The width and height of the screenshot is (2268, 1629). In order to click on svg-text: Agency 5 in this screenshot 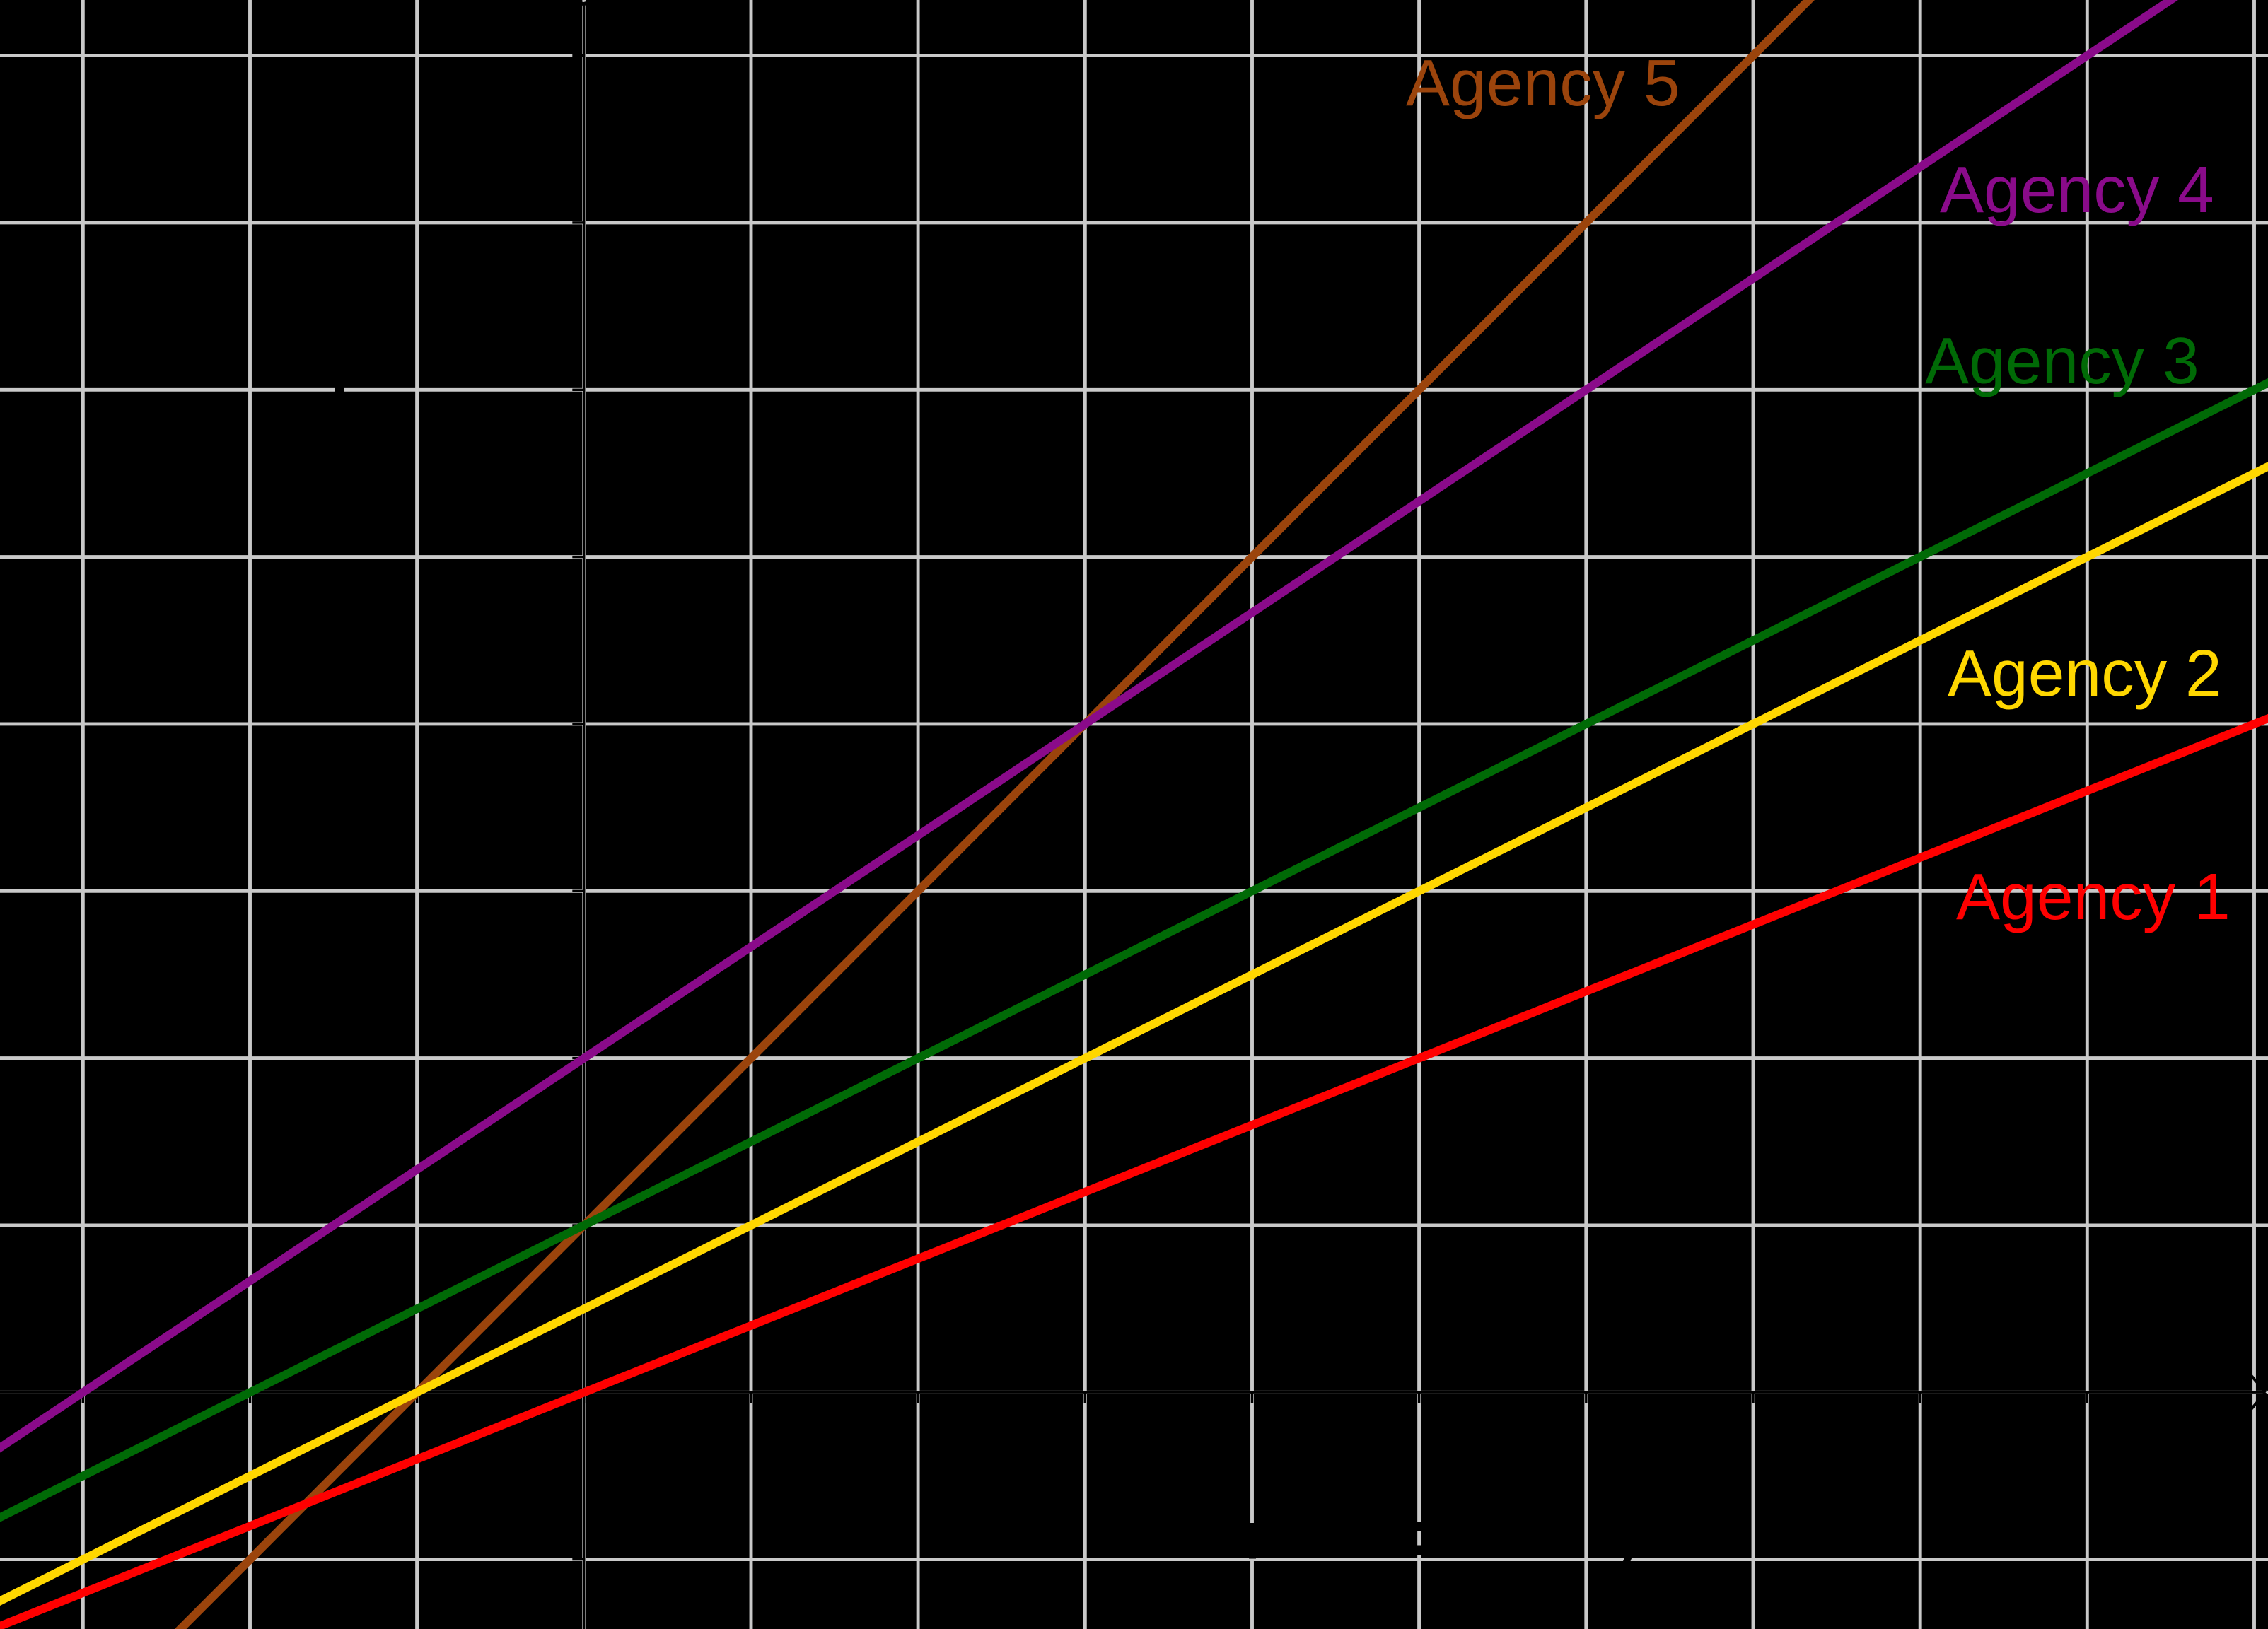, I will do `click(1543, 82)`.